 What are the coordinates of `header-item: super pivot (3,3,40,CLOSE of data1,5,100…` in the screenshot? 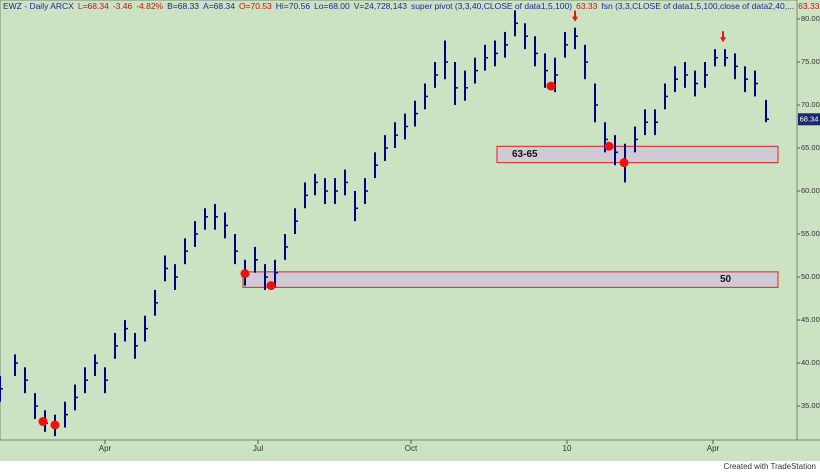 It's located at (491, 6).